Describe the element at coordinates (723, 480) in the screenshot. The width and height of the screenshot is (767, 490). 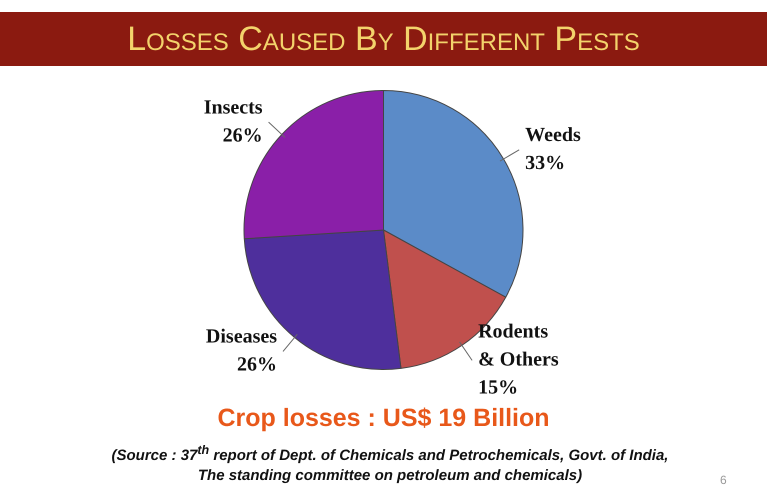
I see `text: 6` at that location.